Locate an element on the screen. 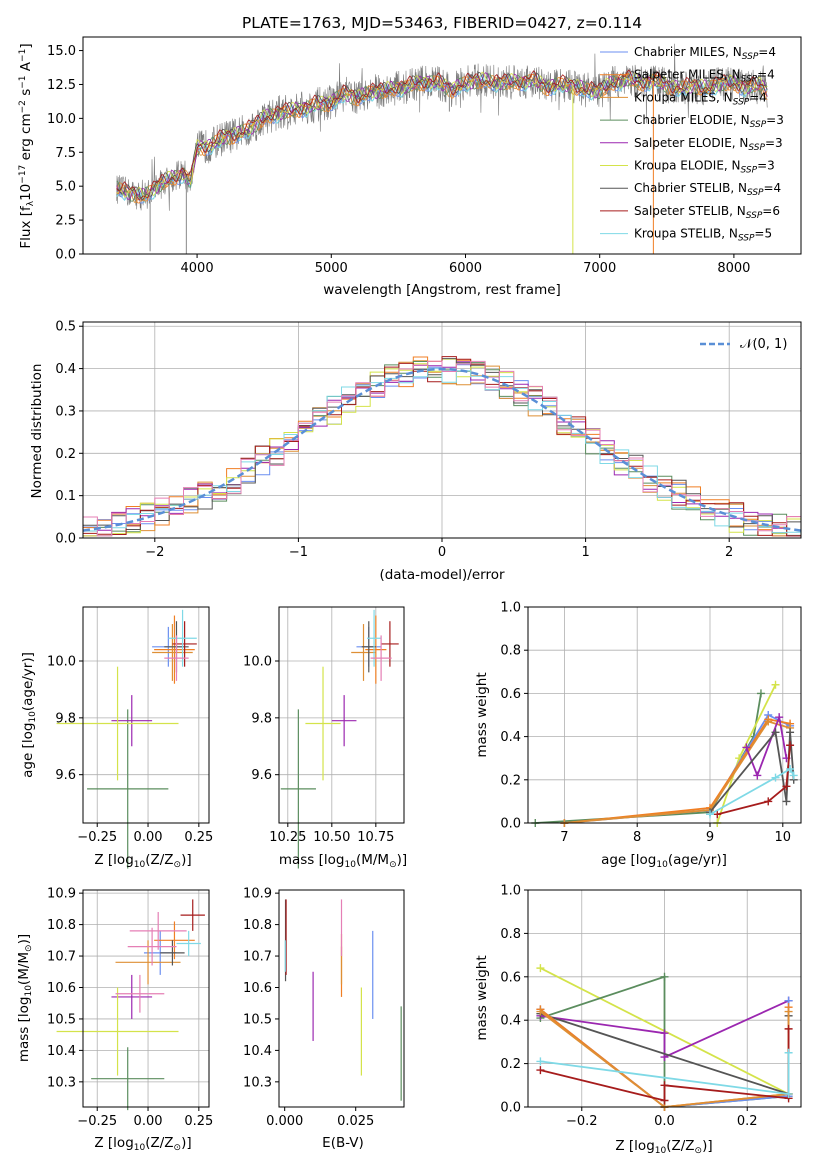  weight-vs-age-ytick-label-3: 0.6 is located at coordinates (510, 694).